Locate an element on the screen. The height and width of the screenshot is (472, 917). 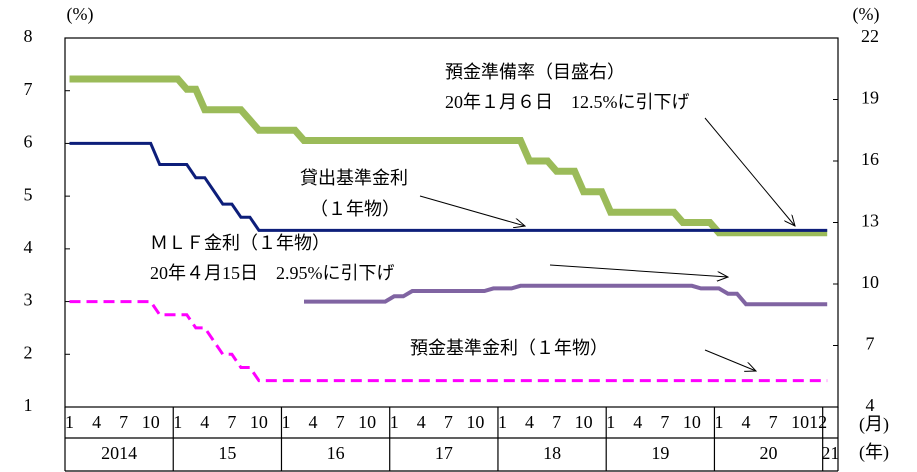
x-year-tick-label: 20 is located at coordinates (769, 453).